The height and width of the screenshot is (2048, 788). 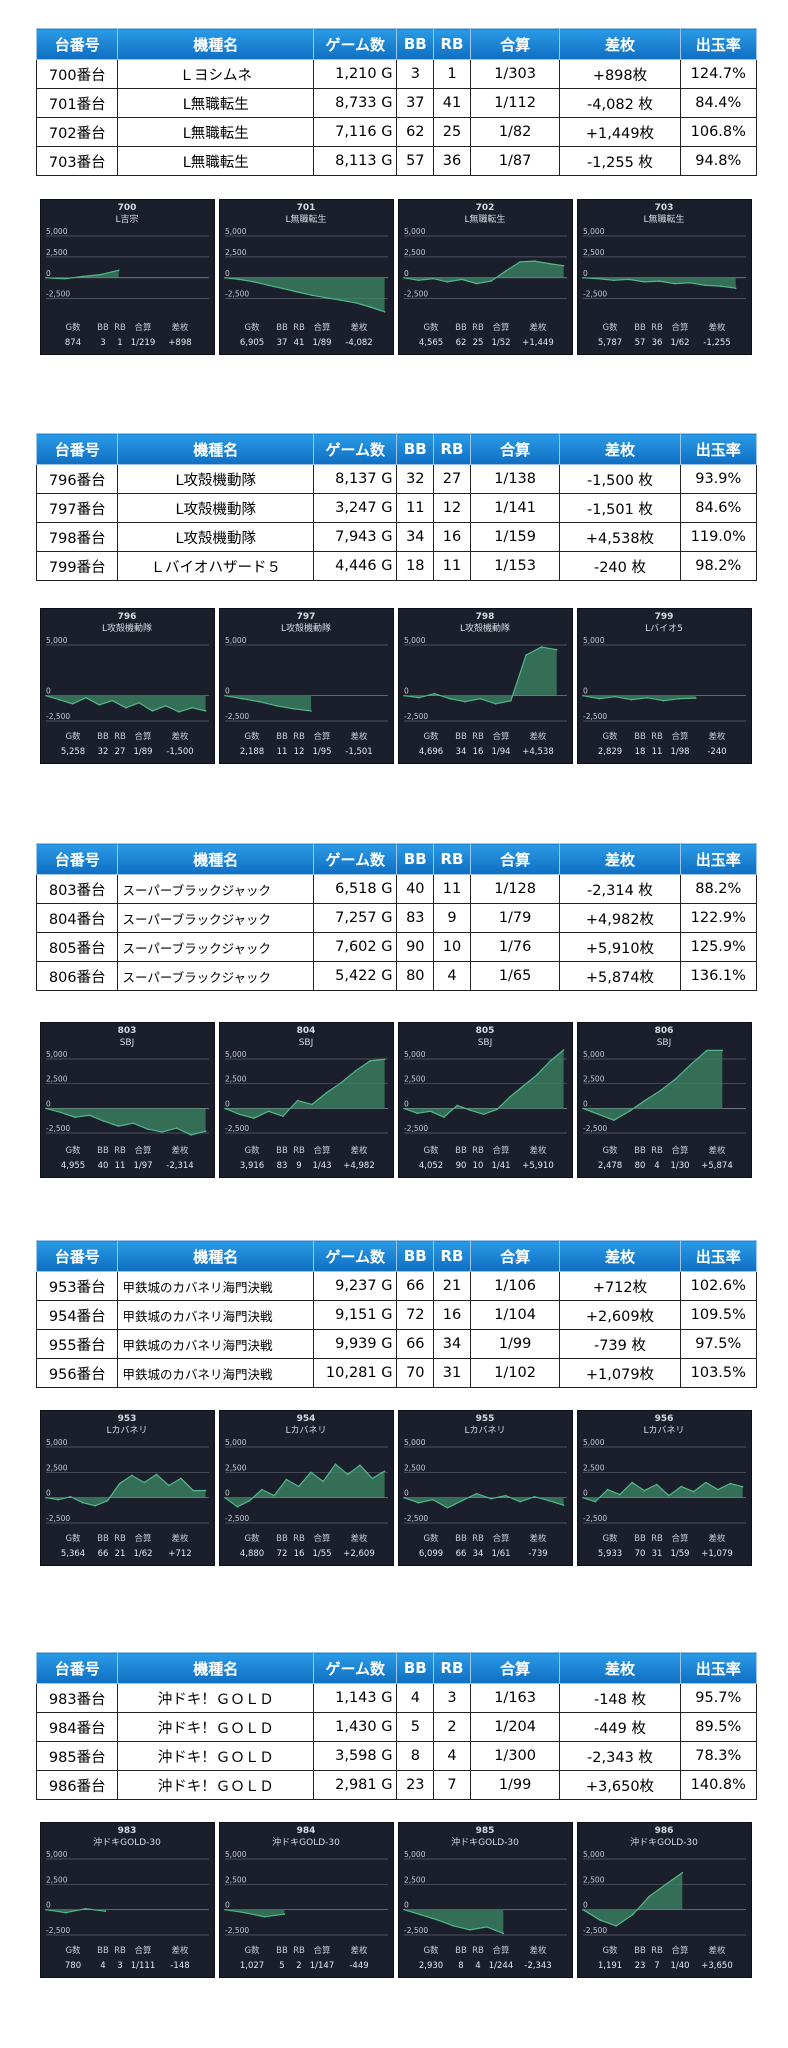 I want to click on cell-rate: 84.6%, so click(x=718, y=508).